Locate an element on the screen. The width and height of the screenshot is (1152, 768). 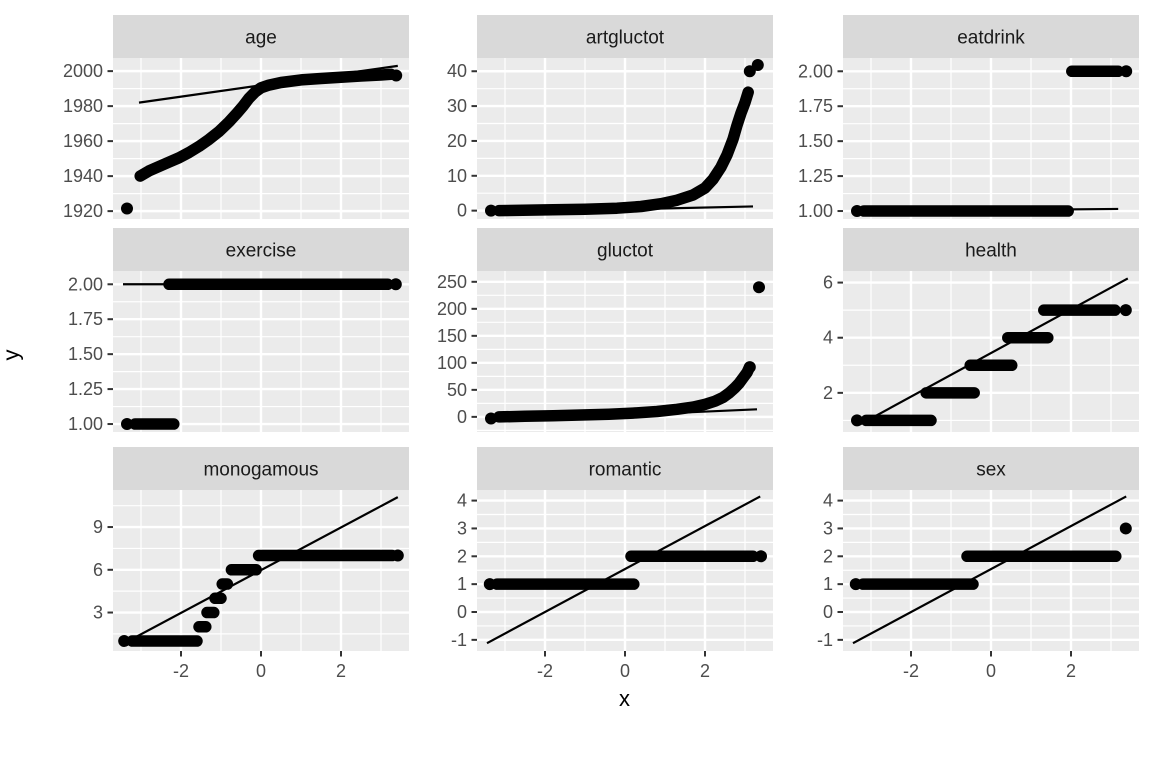
facet-title: romantic is located at coordinates (625, 470).